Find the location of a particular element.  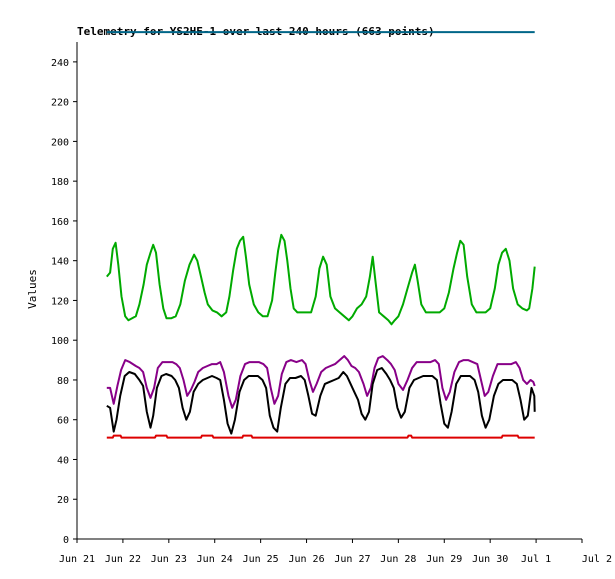

y-tick-label: 160 is located at coordinates (60, 222).